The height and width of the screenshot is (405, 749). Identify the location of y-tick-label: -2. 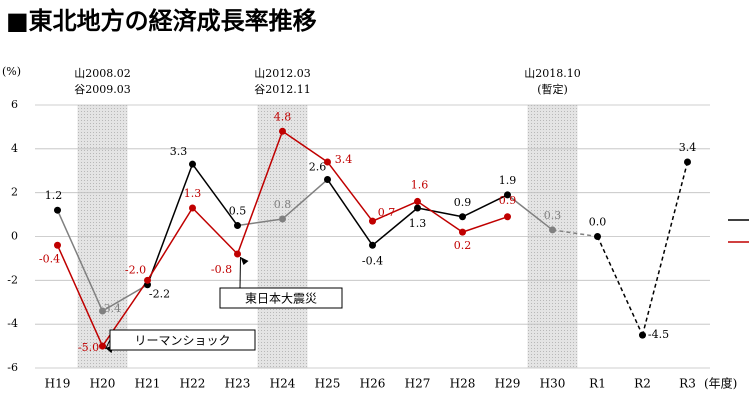
(12, 279).